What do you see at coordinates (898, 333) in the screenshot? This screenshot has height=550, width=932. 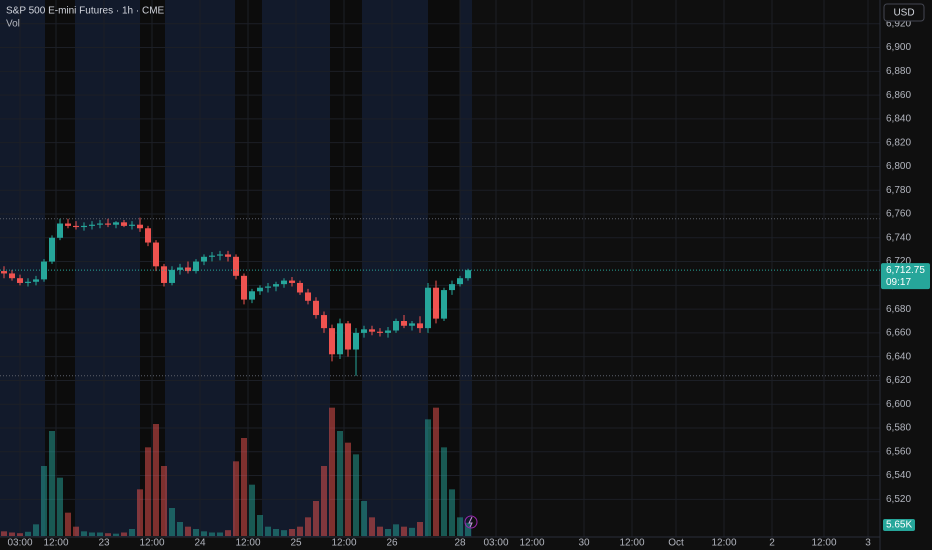 I see `y-tick-label: 6,660` at bounding box center [898, 333].